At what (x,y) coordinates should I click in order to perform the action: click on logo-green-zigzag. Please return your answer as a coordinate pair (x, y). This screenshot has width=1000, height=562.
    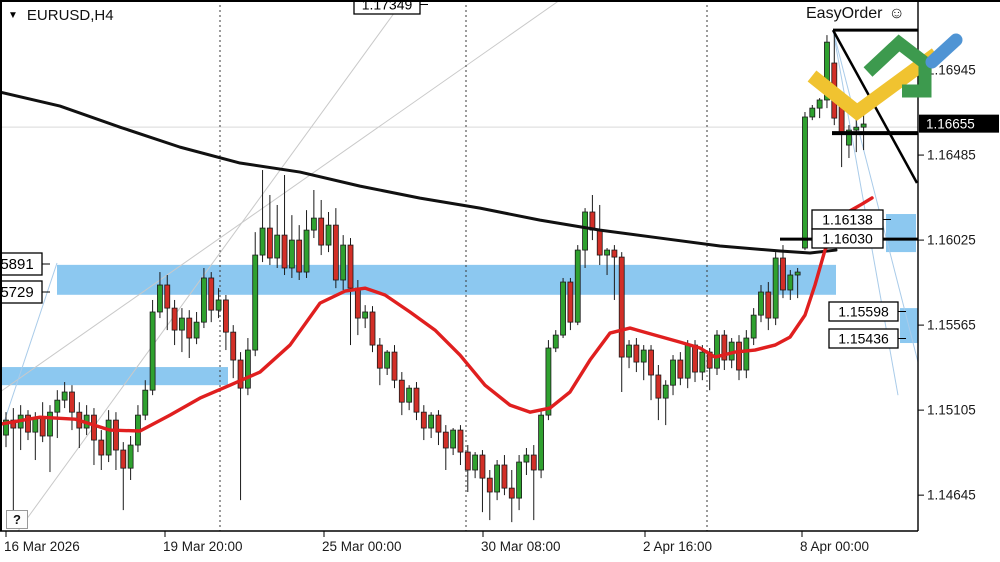
    Looking at the image, I should click on (897, 66).